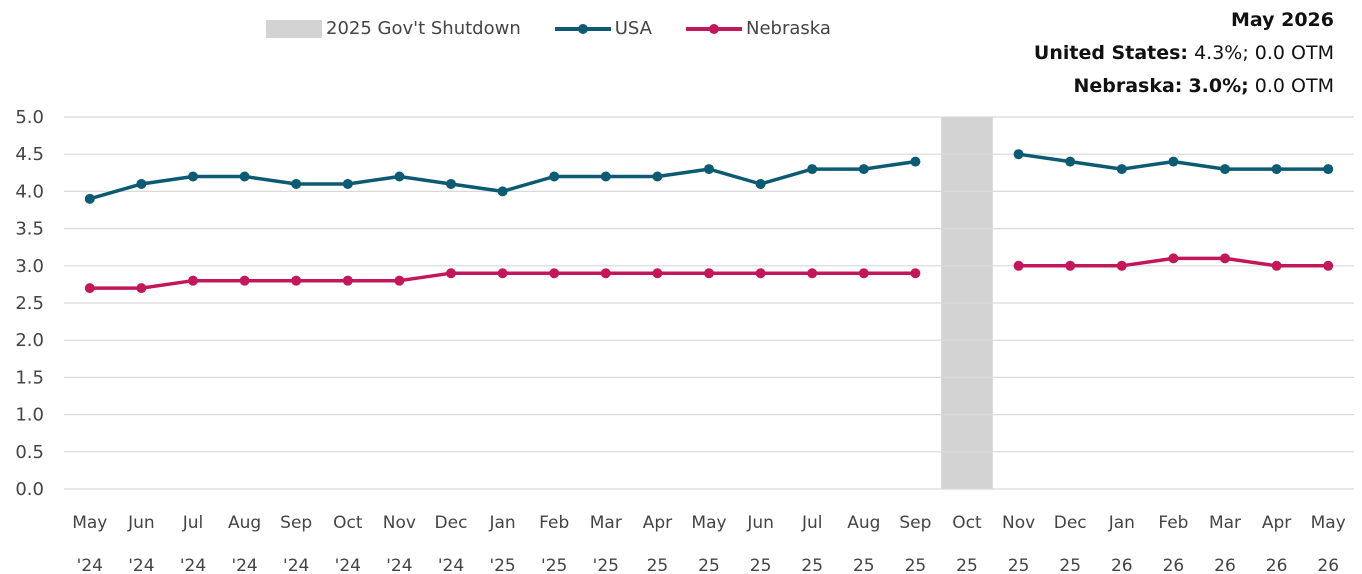  Describe the element at coordinates (1264, 53) in the screenshot. I see `summary-us-value: 4.3%; 0.0 OTM` at that location.